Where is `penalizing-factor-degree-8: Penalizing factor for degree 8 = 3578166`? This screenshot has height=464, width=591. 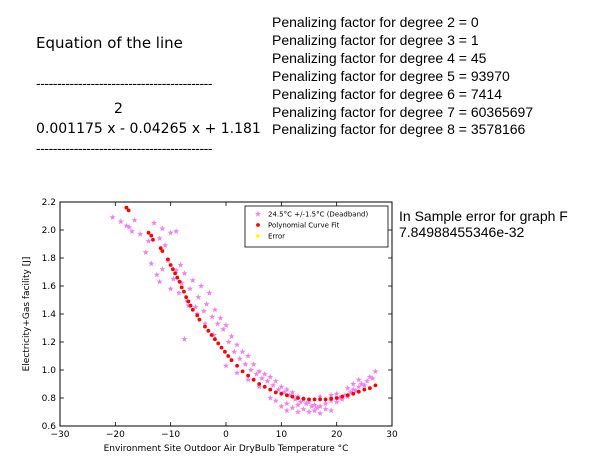 penalizing-factor-degree-8: Penalizing factor for degree 8 = 3578166 is located at coordinates (399, 129).